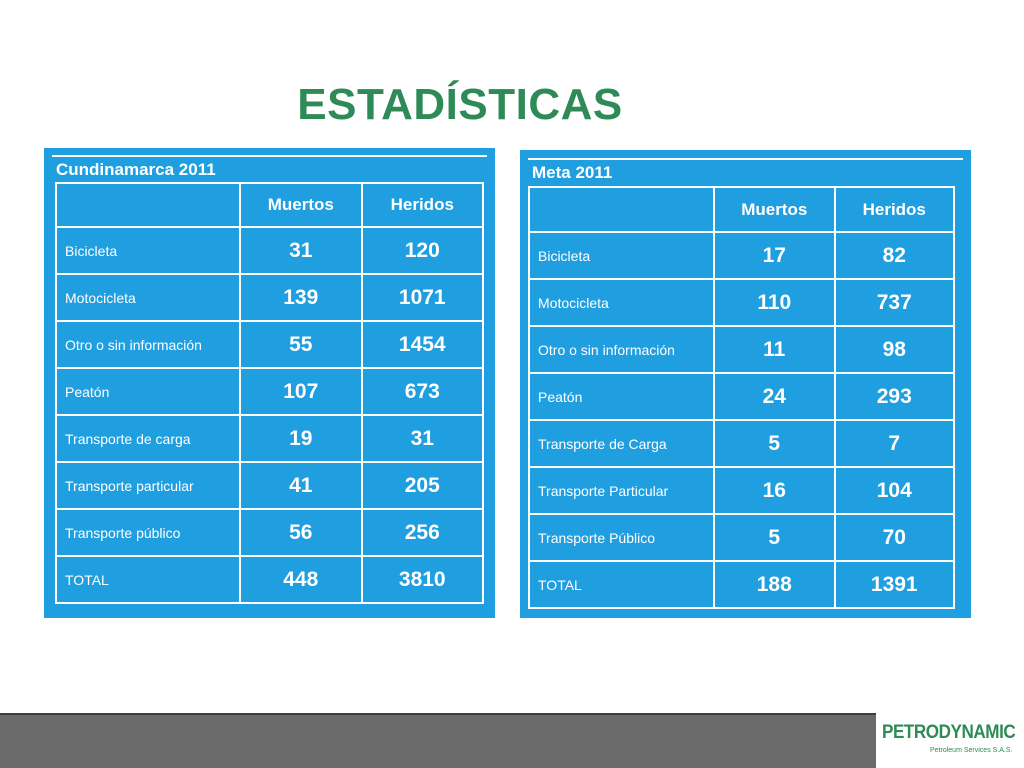  Describe the element at coordinates (949, 732) in the screenshot. I see `logo-name: PETRODYNAMIC` at that location.